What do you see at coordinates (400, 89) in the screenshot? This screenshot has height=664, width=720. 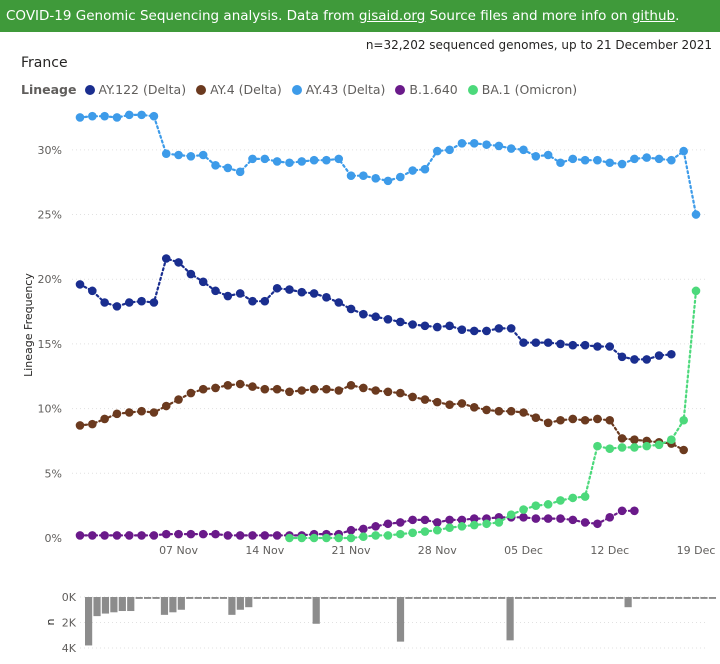 I see `legend-dot-icon` at bounding box center [400, 89].